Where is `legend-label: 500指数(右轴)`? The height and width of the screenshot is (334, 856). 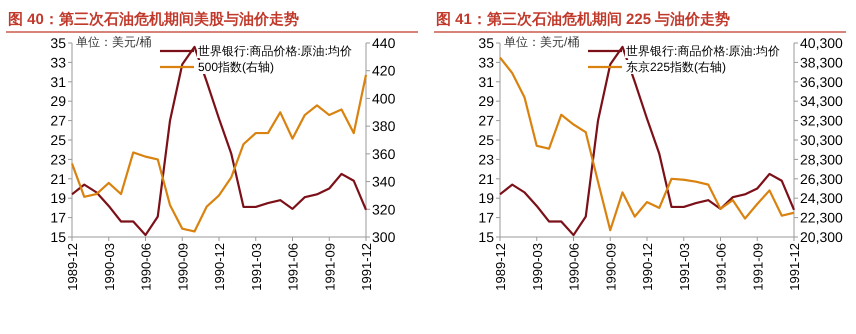 legend-label: 500指数(右轴) is located at coordinates (236, 67).